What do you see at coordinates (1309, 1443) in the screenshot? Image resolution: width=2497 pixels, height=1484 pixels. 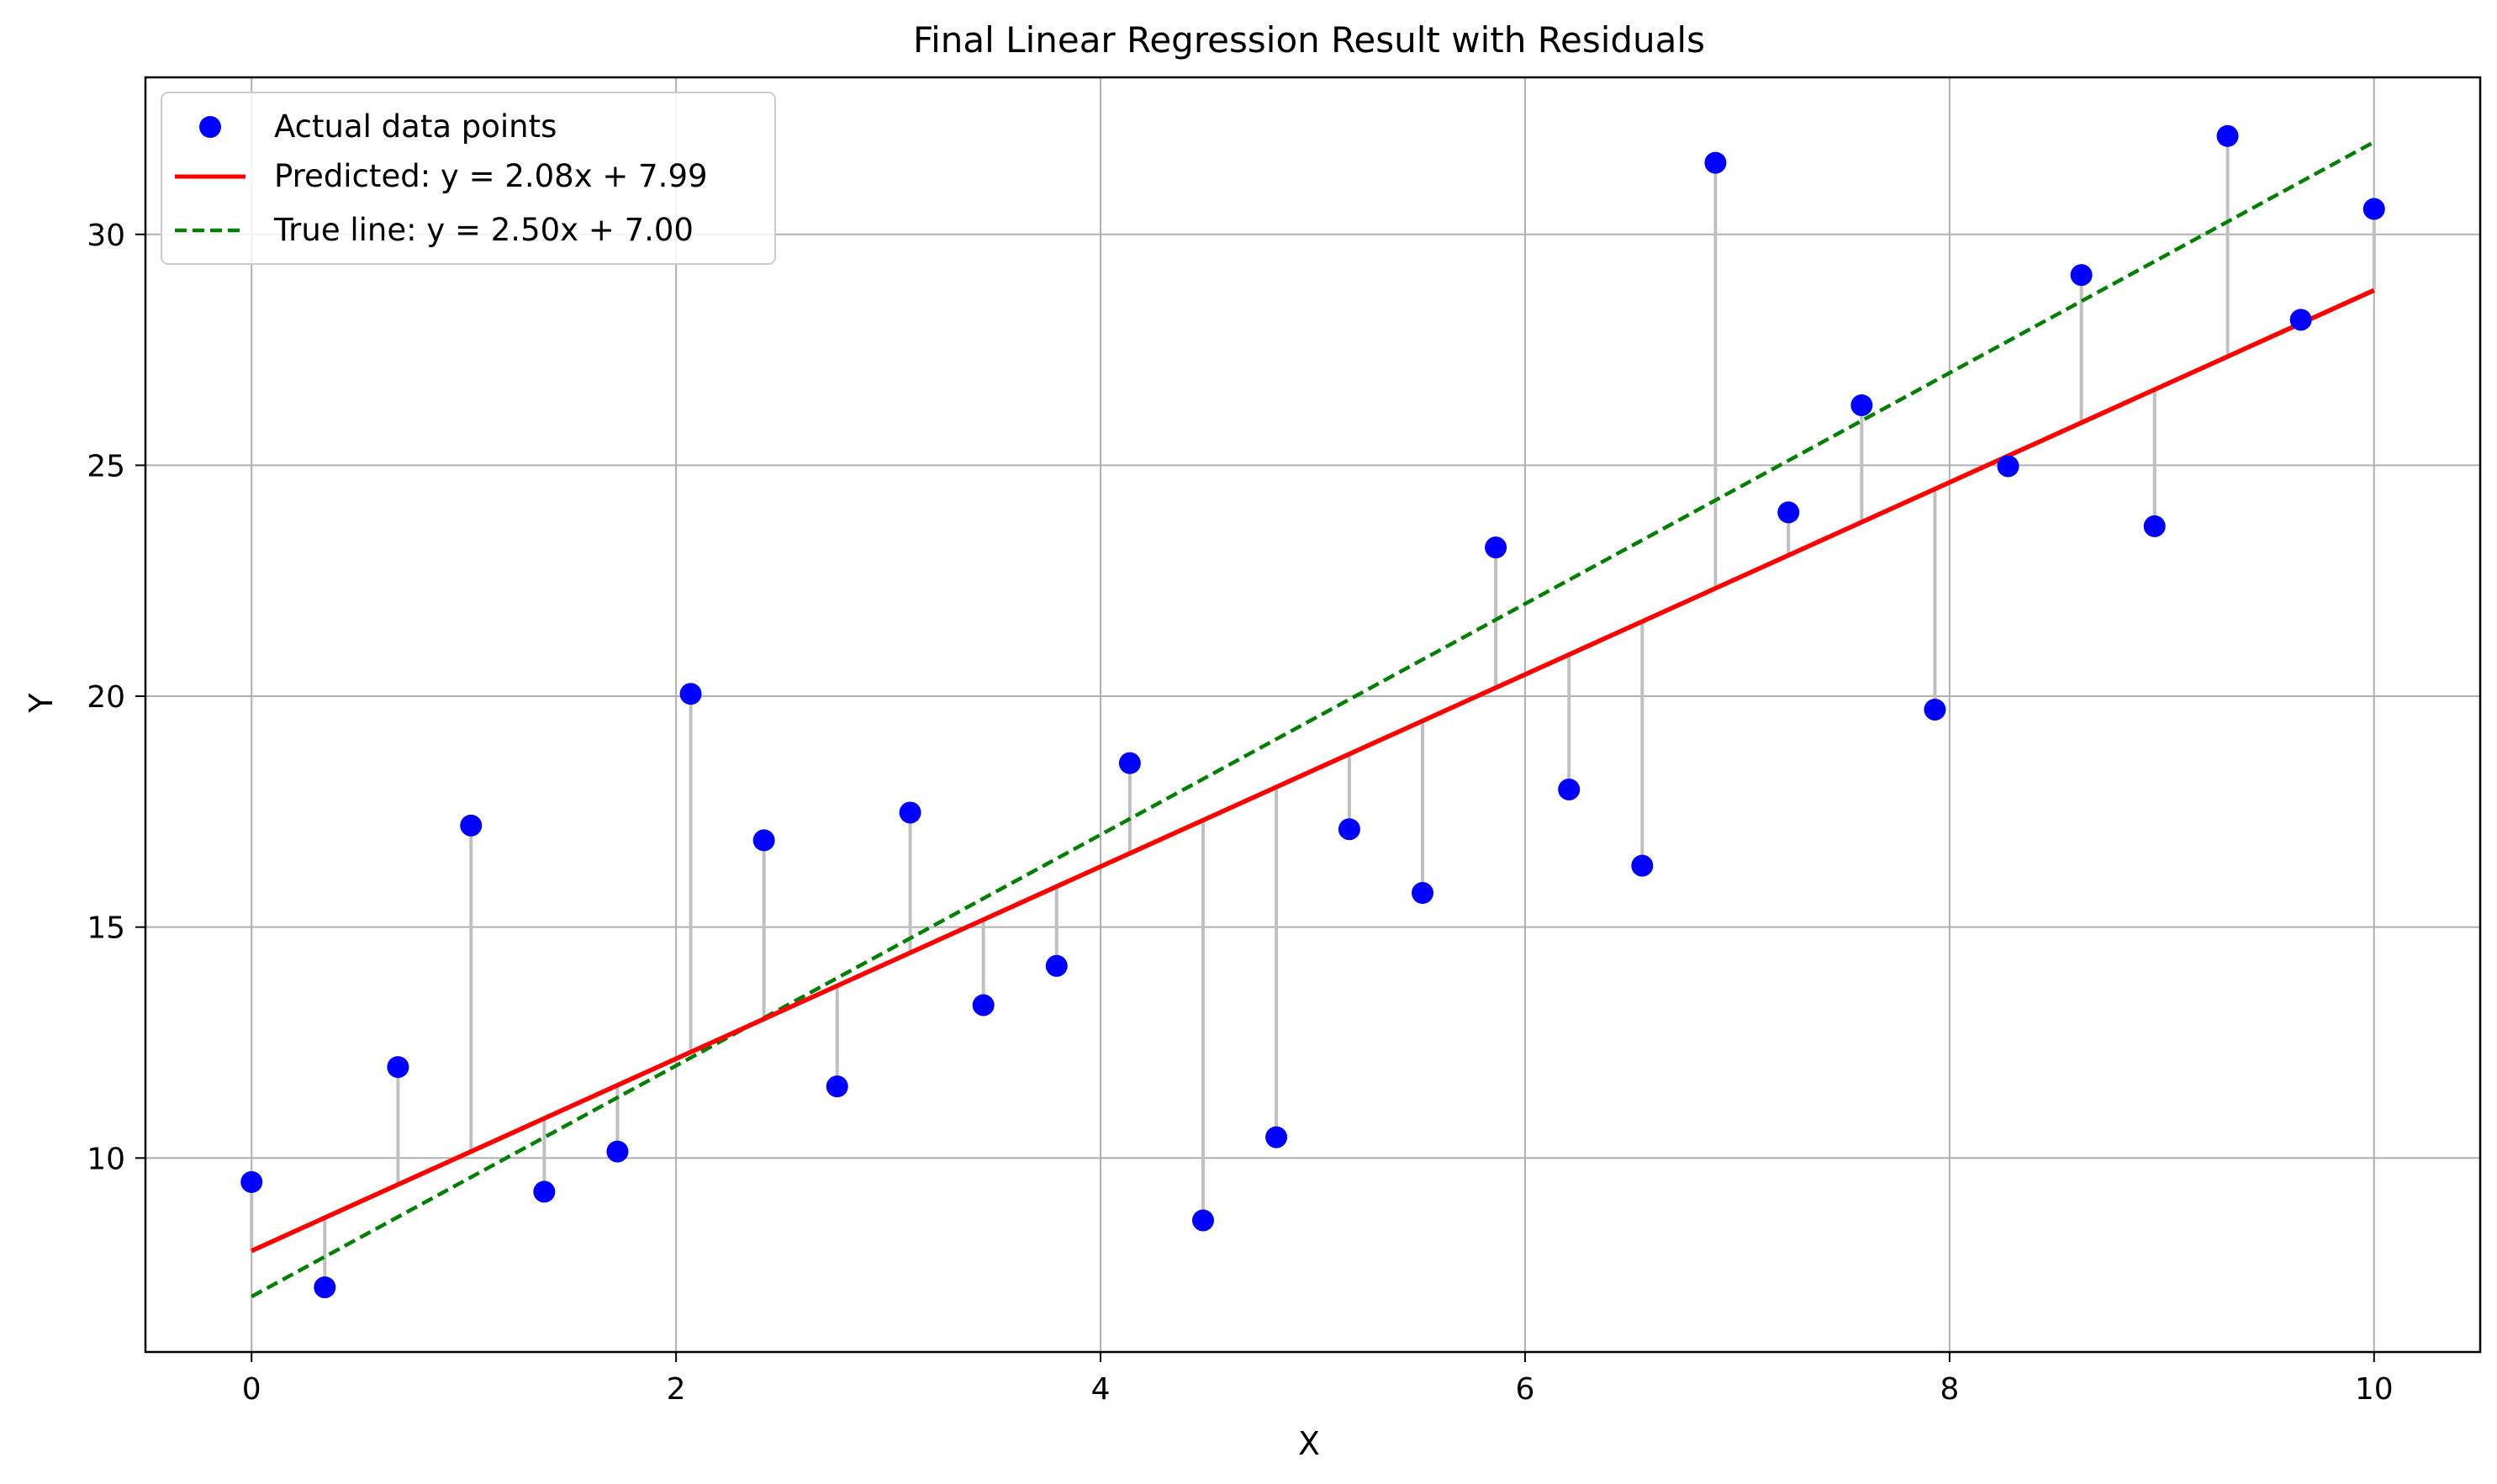 I see `x-axis-label: X` at bounding box center [1309, 1443].